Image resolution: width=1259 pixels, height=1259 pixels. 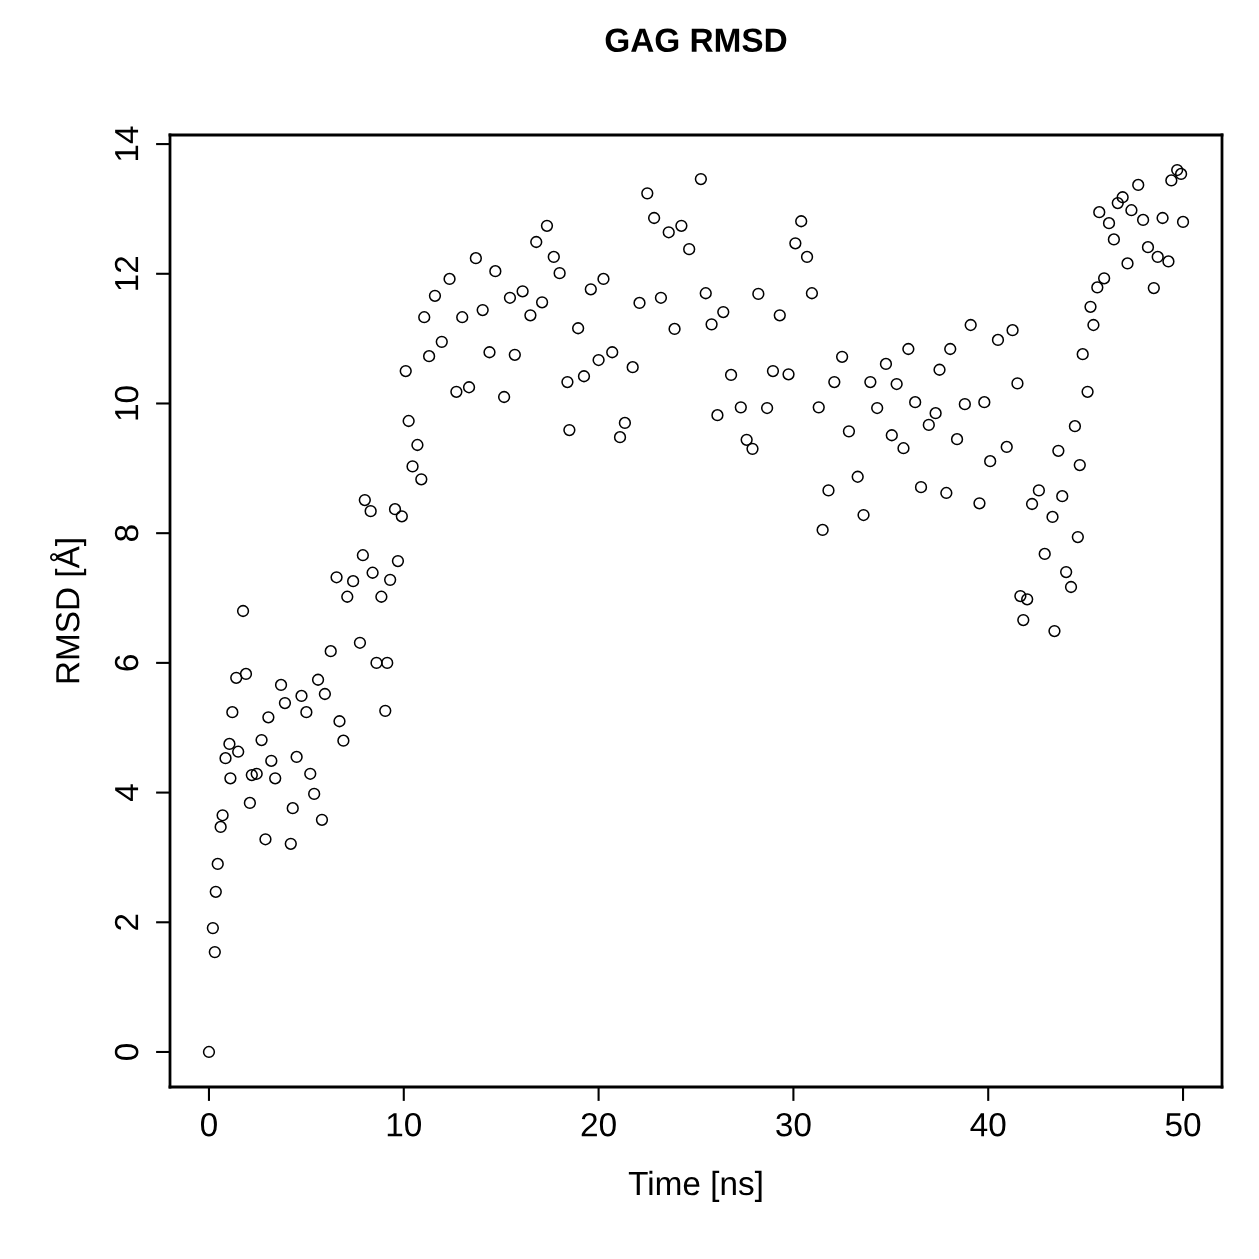 What do you see at coordinates (126, 1052) in the screenshot?
I see `y-tick-label: 0` at bounding box center [126, 1052].